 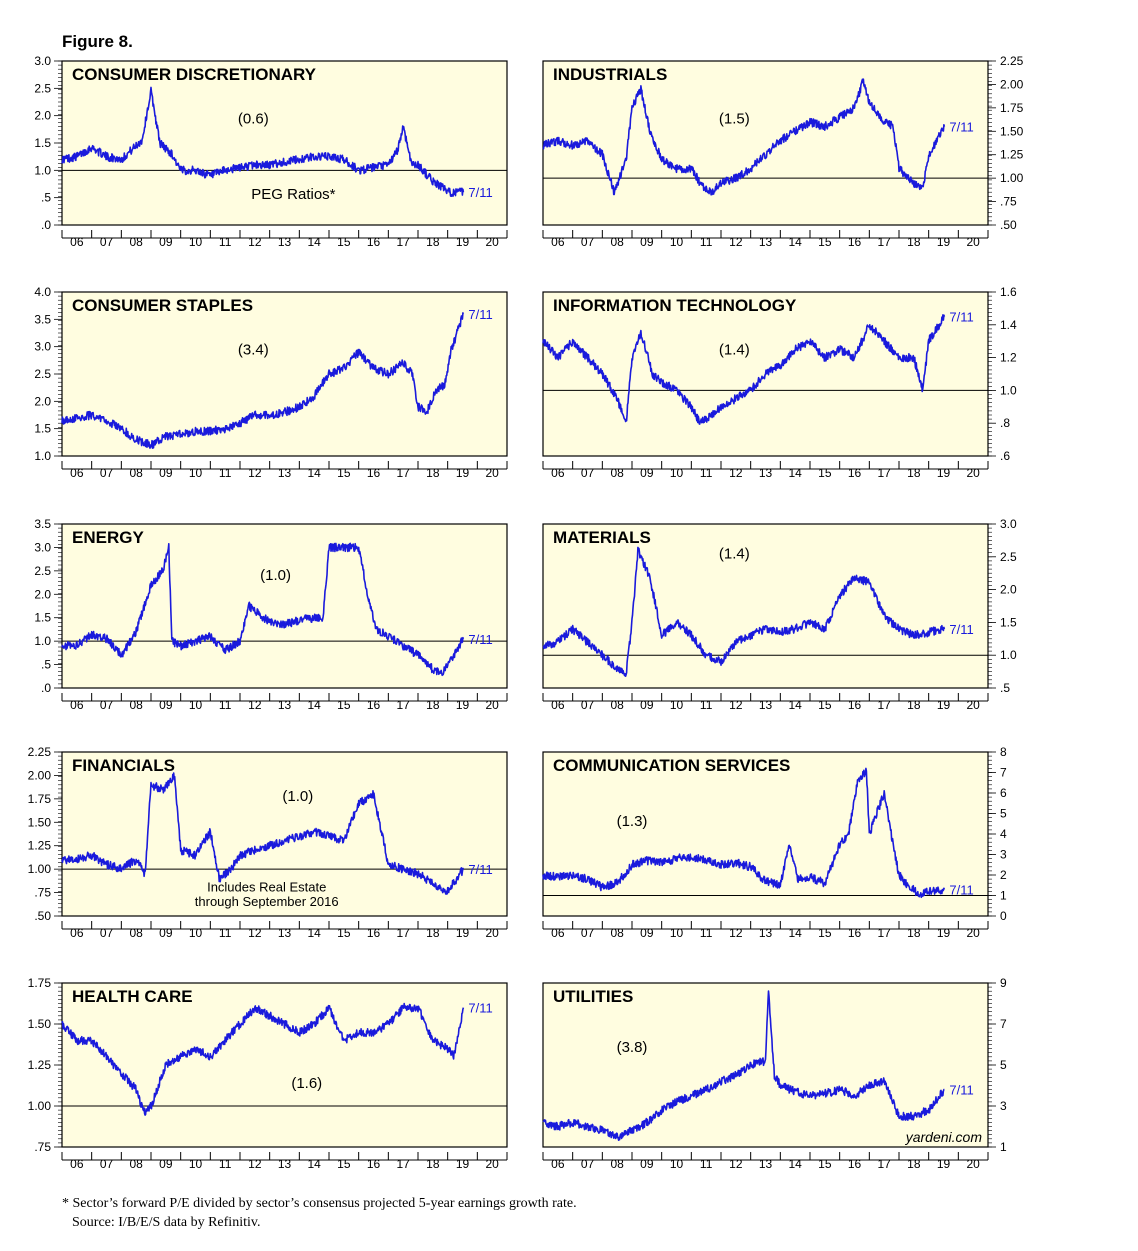 What do you see at coordinates (1008, 292) in the screenshot?
I see `y-tick-label: 1.6` at bounding box center [1008, 292].